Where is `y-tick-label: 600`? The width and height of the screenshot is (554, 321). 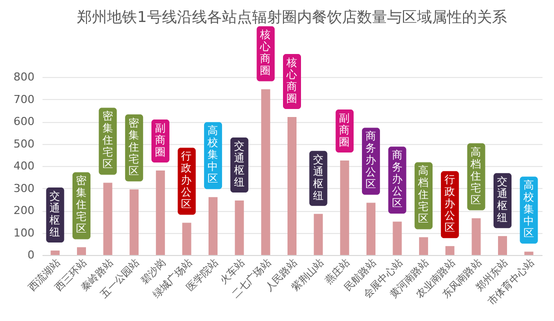 y-tick-label: 600 is located at coordinates (24, 121).